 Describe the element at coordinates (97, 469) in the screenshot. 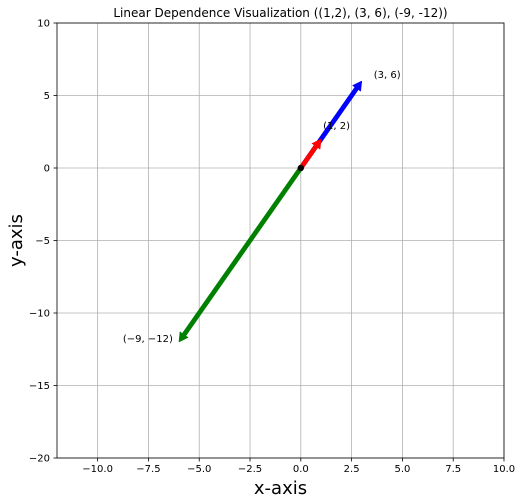

I see `x-tick-label: −10.0` at that location.